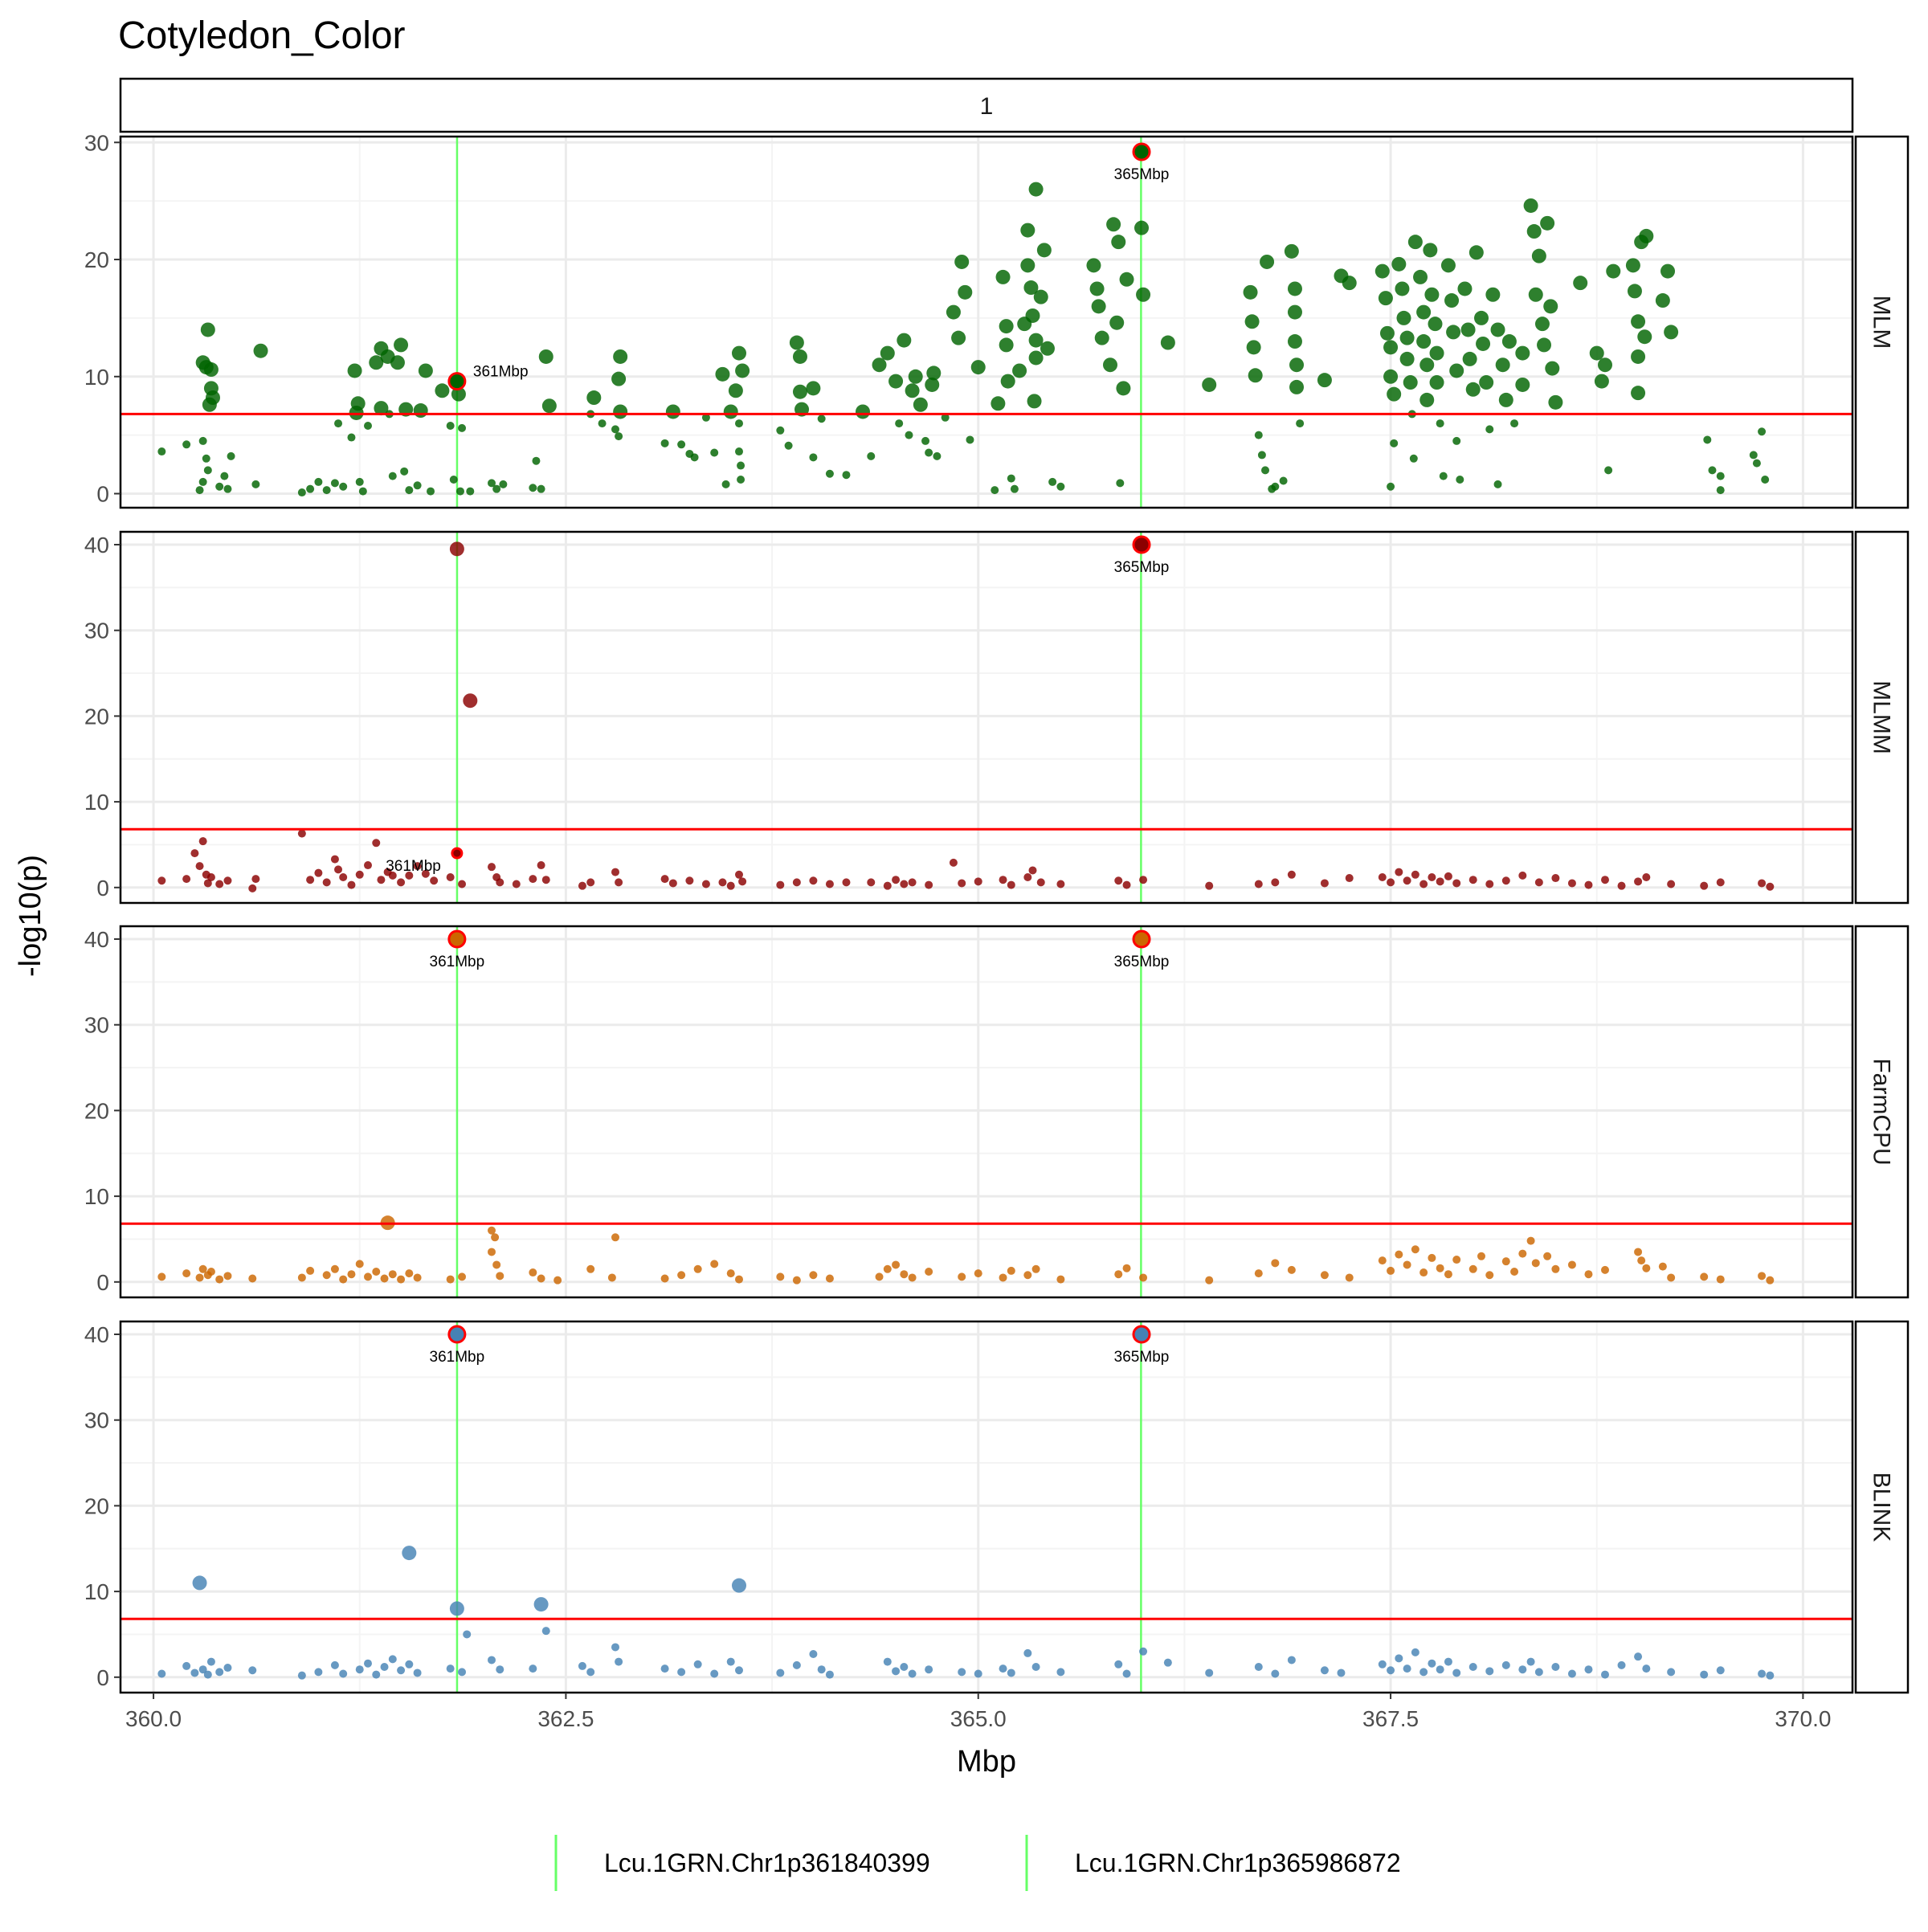 The image size is (1928, 1932). I want to click on highlight-label: 365Mbp, so click(1142, 962).